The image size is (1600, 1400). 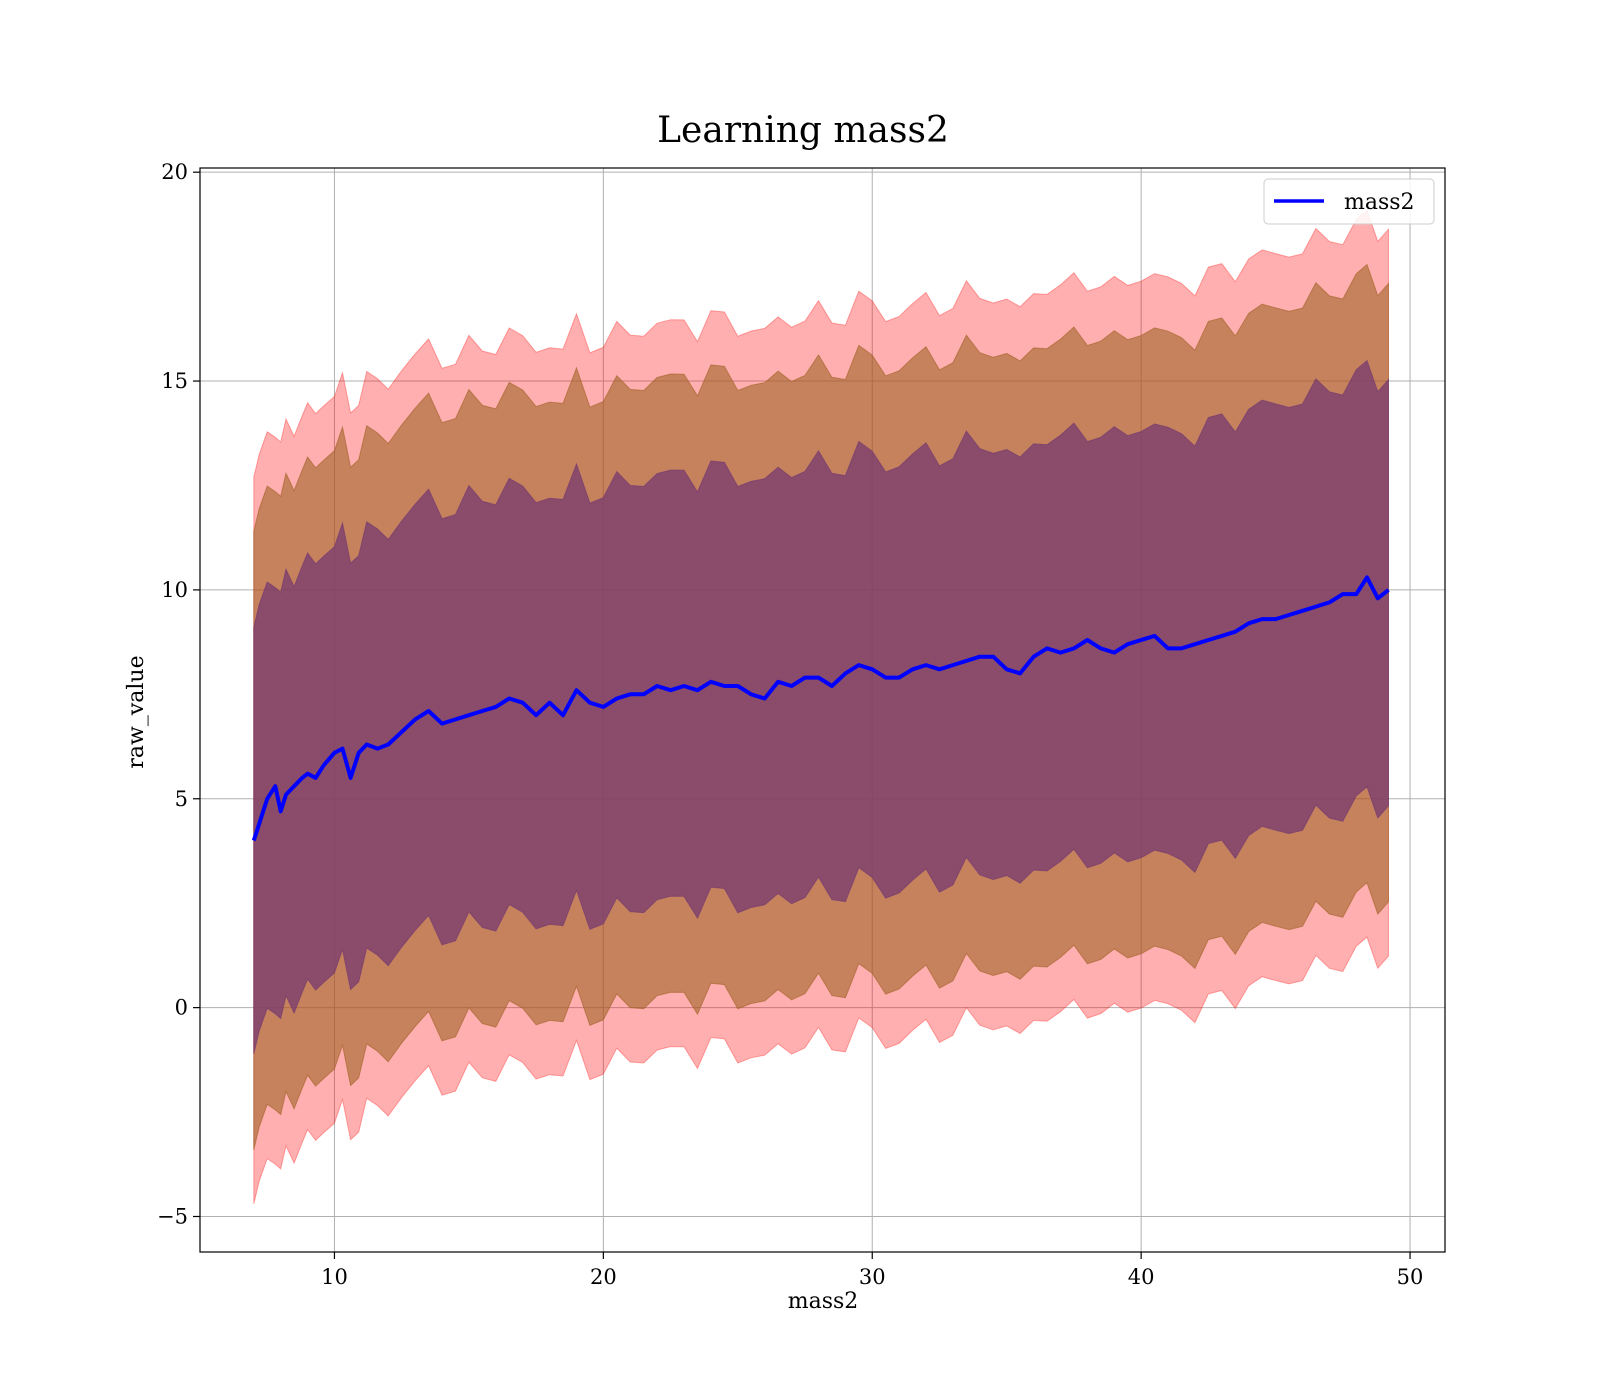 I want to click on y-axis-label: raw_value, so click(x=136, y=711).